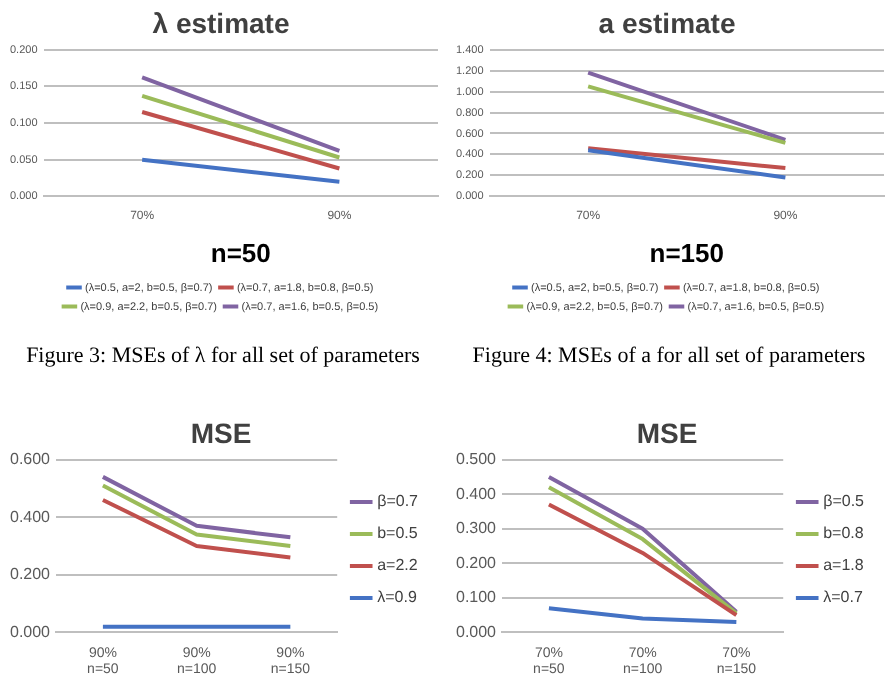 This screenshot has width=892, height=694. What do you see at coordinates (397, 597) in the screenshot?
I see `legend-label: λ=0.9` at bounding box center [397, 597].